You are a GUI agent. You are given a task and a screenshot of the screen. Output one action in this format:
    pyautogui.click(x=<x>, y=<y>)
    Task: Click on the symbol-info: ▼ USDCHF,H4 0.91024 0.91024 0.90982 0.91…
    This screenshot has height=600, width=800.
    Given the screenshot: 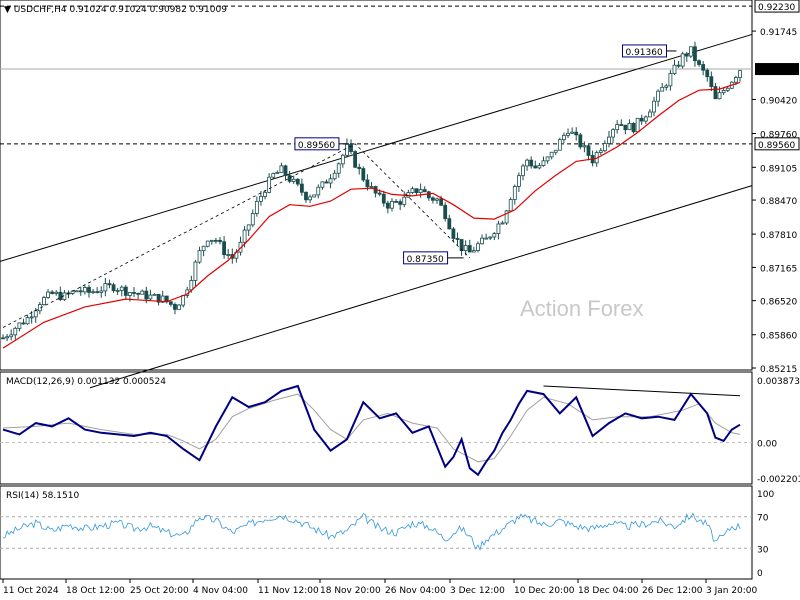 What is the action you would take?
    pyautogui.click(x=115, y=10)
    